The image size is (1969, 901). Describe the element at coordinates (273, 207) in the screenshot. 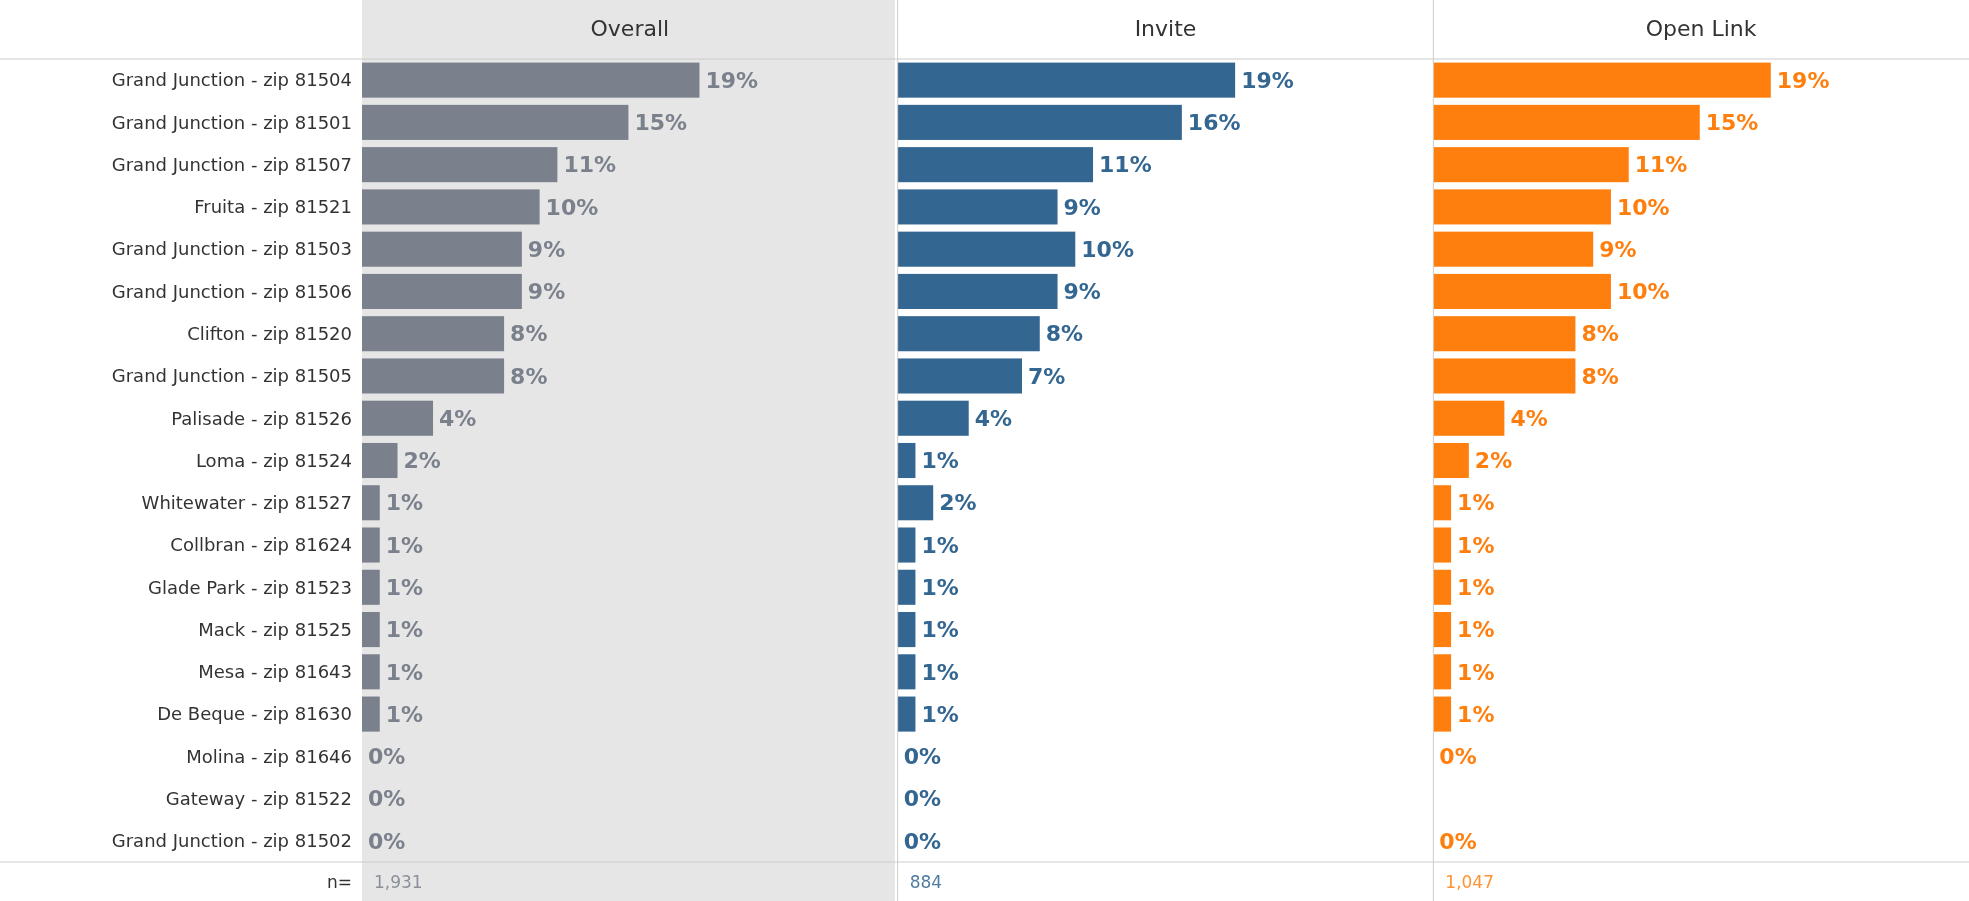

I see `y-tick-label: Fruita - zip 81521` at that location.